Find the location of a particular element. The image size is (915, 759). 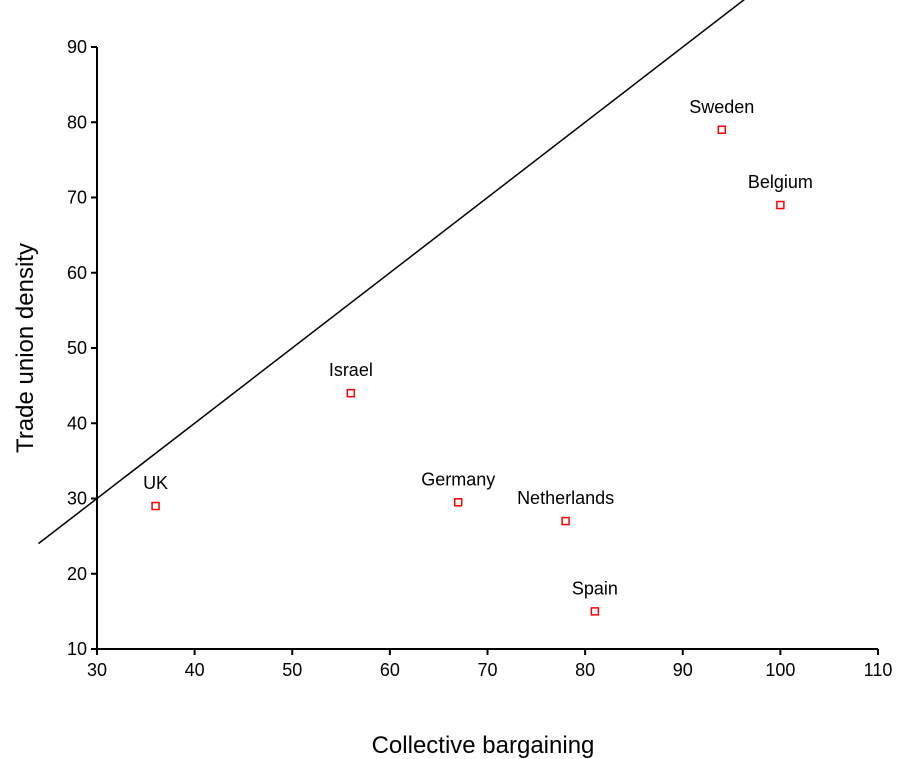

x-tick-label: 100 is located at coordinates (780, 670).